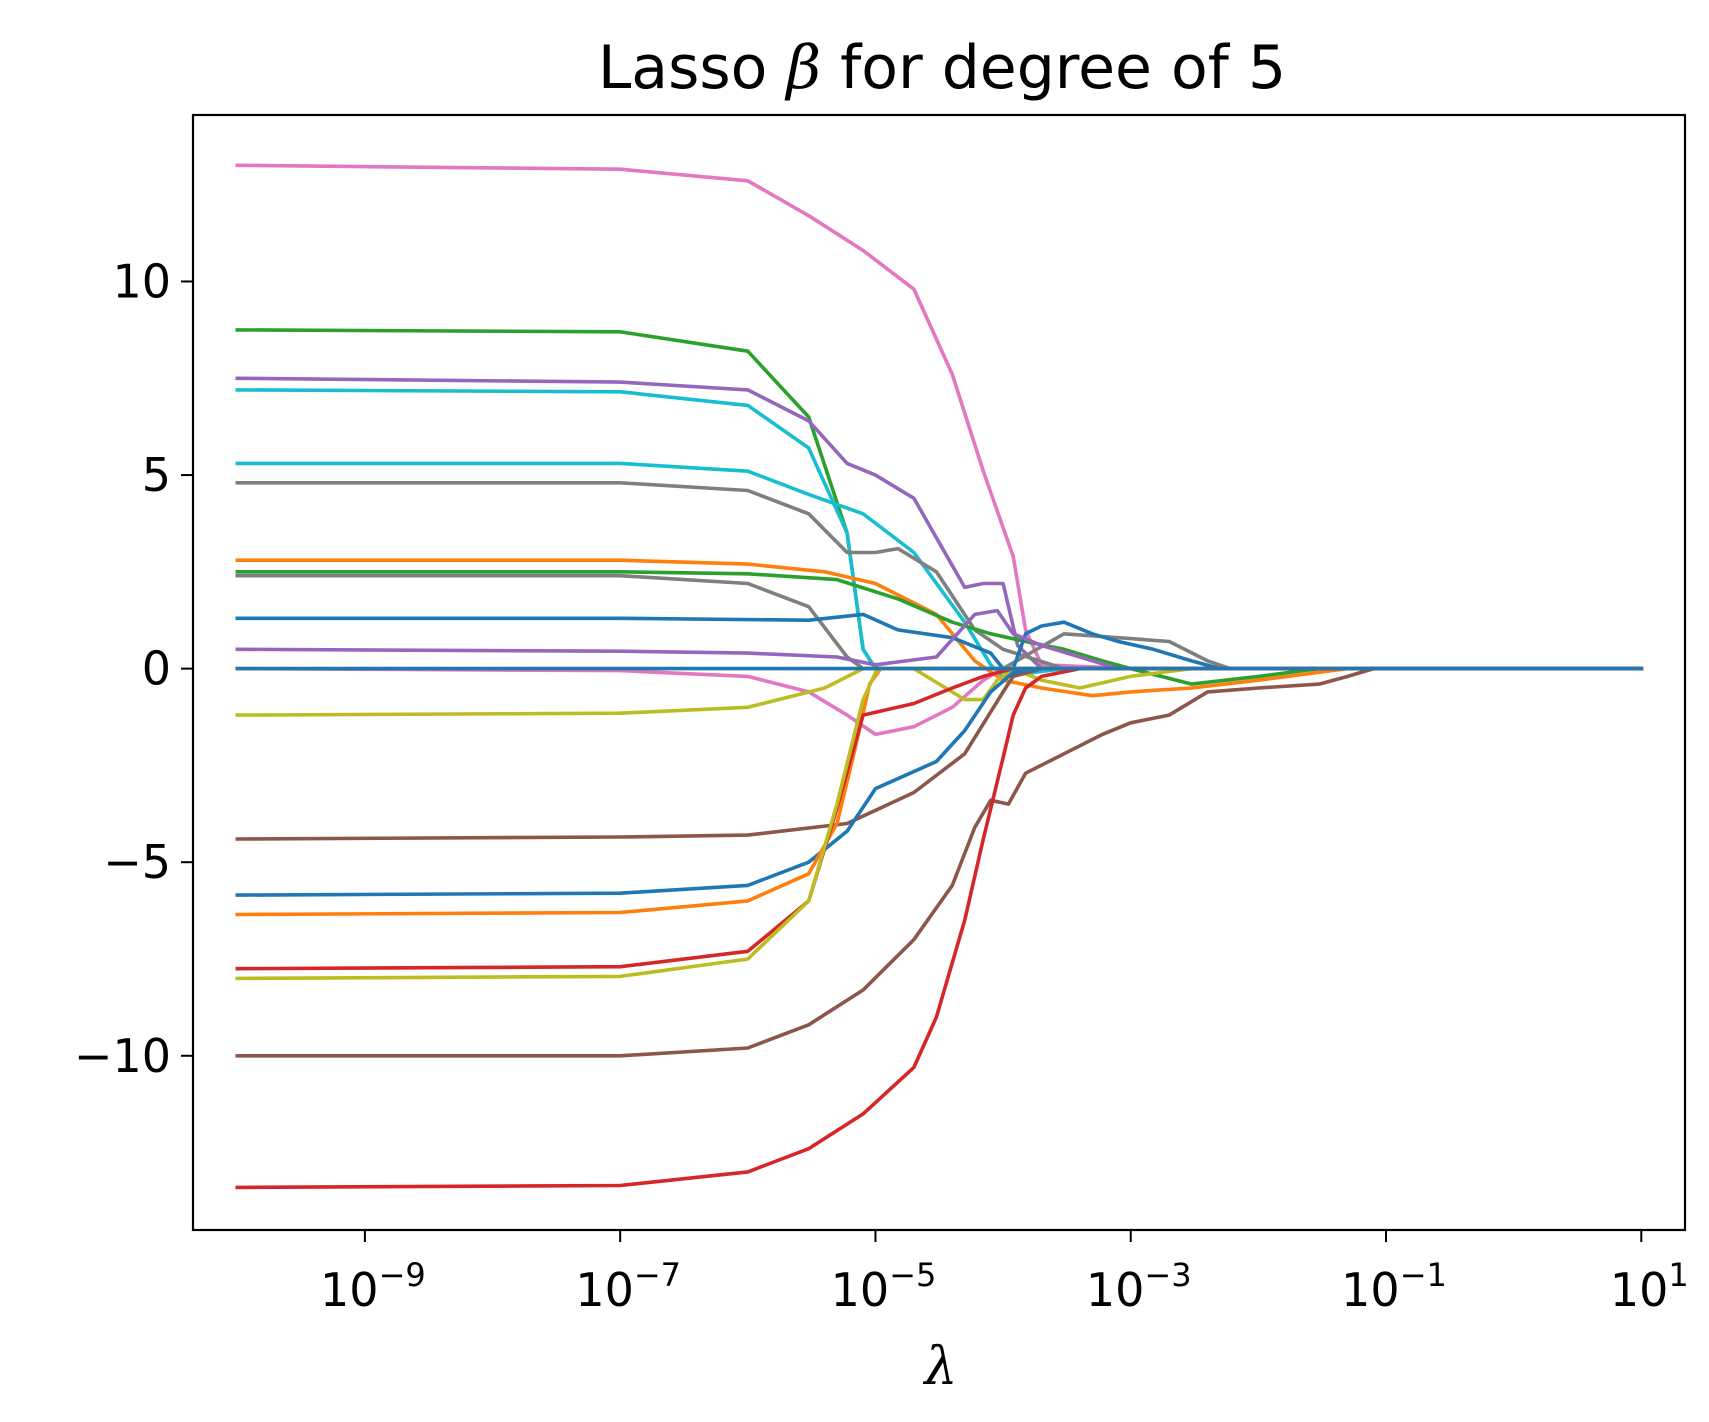  What do you see at coordinates (884, 1286) in the screenshot?
I see `x-tick-label: 10⁻⁵` at bounding box center [884, 1286].